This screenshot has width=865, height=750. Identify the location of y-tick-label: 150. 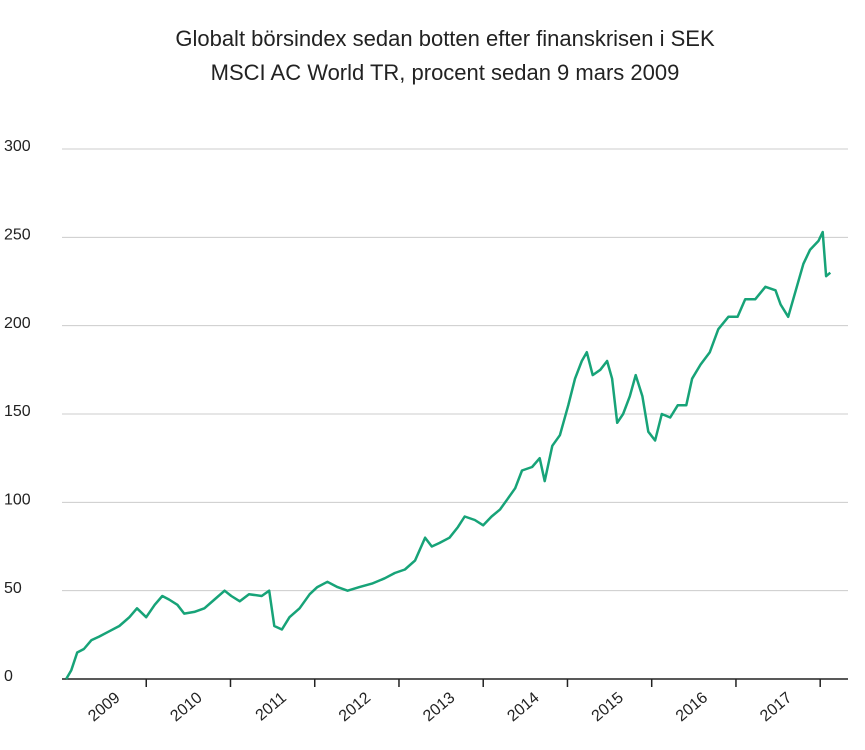
(17, 411).